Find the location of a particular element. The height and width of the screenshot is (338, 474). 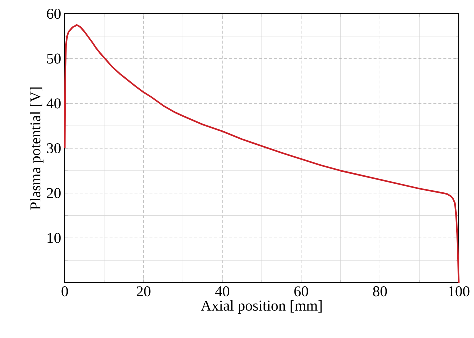

x-tick-label: 0 is located at coordinates (65, 291).